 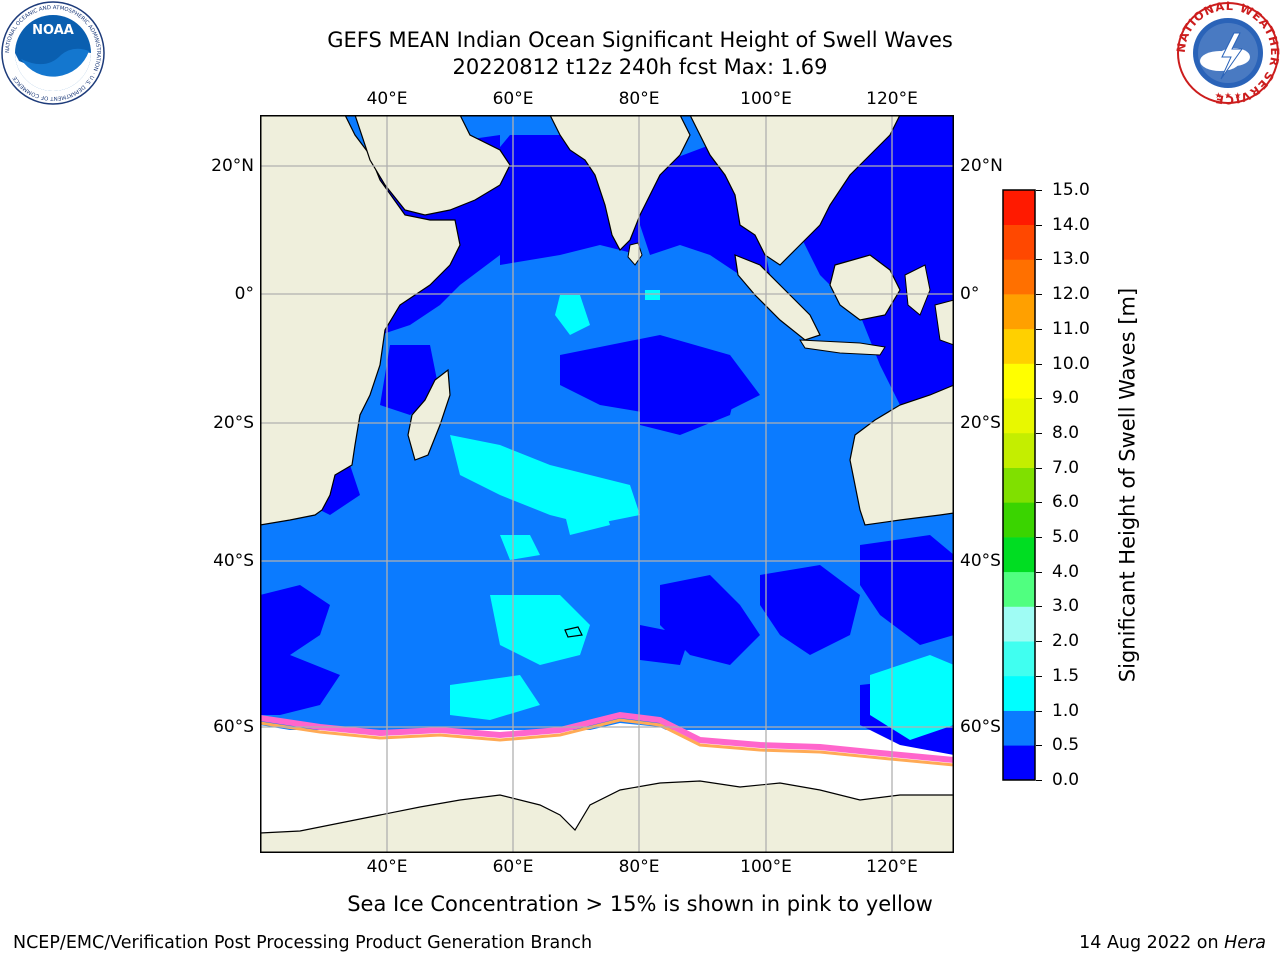 What do you see at coordinates (244, 294) in the screenshot?
I see `lat-tick-left-0: 0°` at bounding box center [244, 294].